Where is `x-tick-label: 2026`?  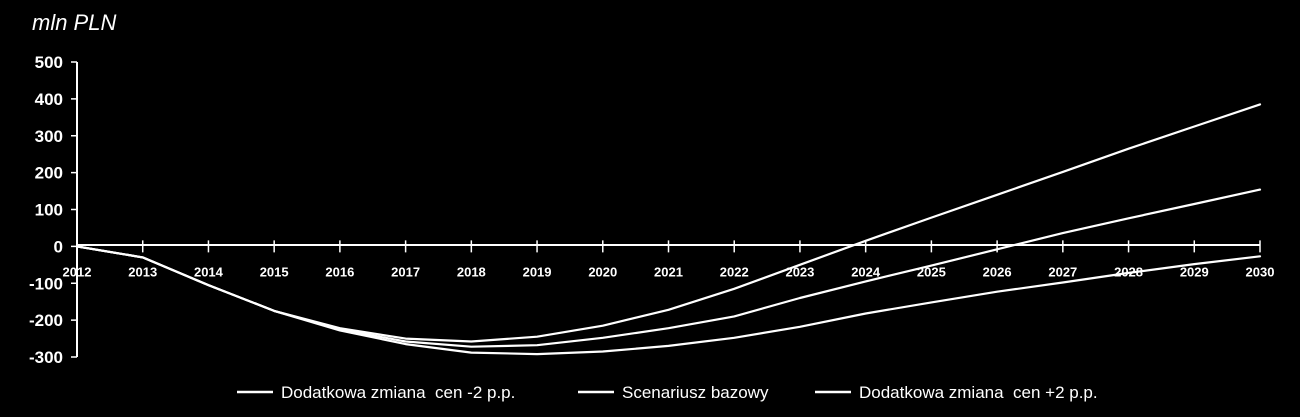
x-tick-label: 2026 is located at coordinates (997, 271).